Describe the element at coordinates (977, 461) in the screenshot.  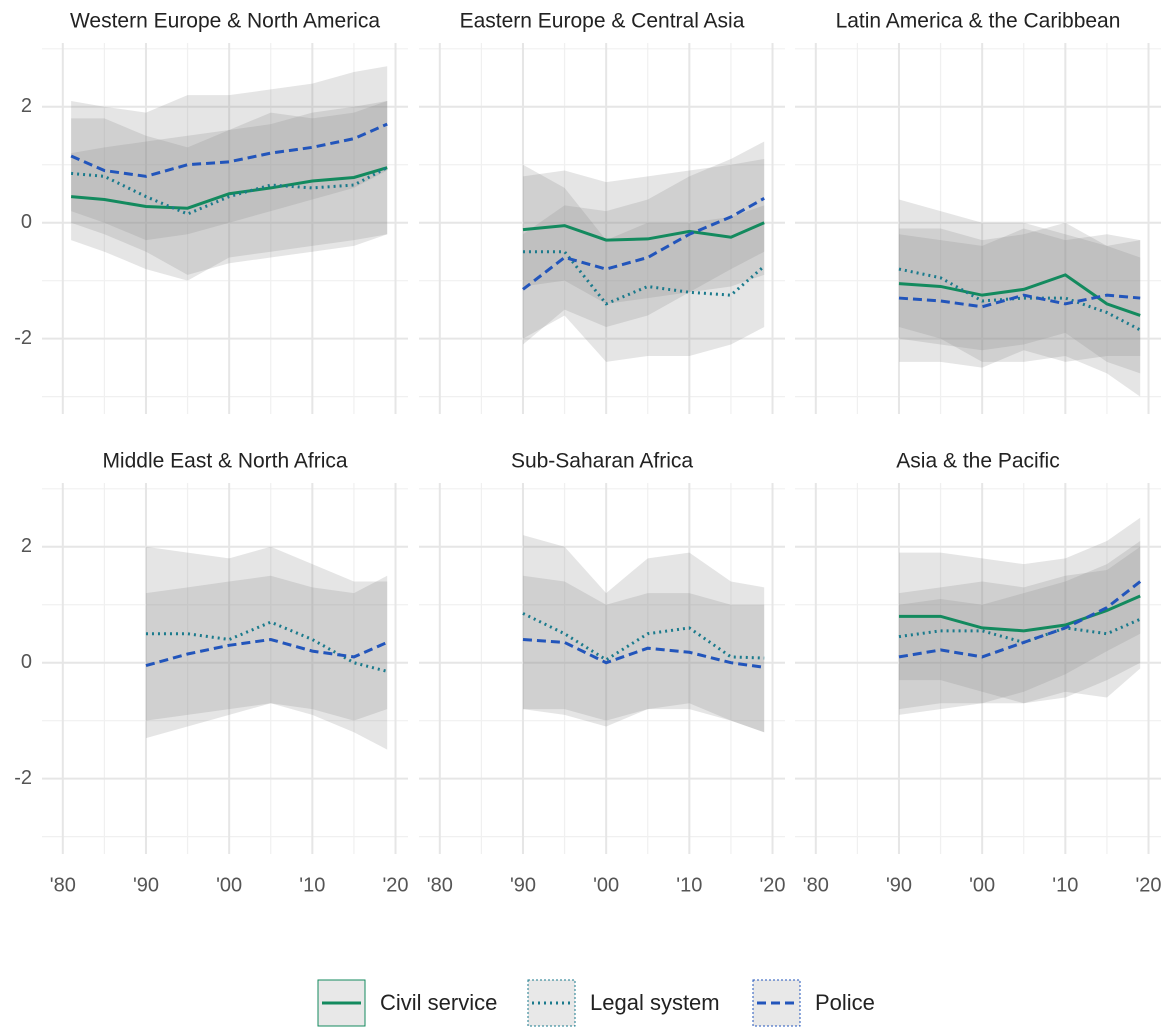
I see `panel-title: Asia & the Pacific` at that location.